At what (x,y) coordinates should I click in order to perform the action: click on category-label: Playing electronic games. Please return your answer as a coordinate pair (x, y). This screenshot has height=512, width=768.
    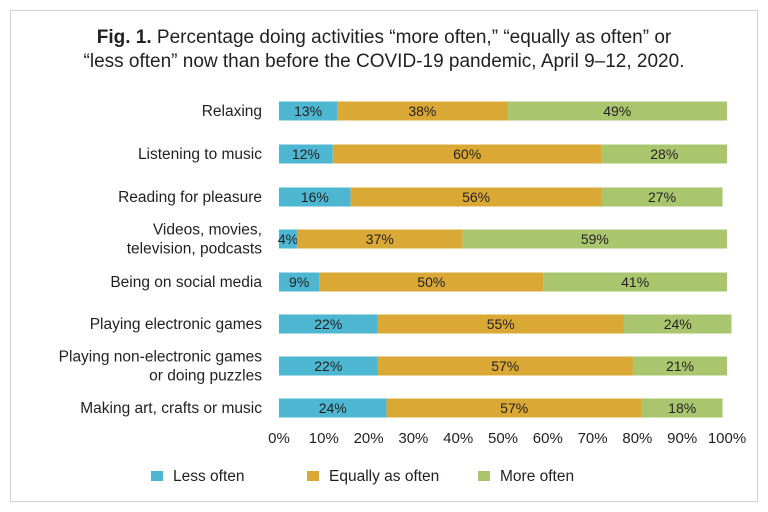
    Looking at the image, I should click on (176, 324).